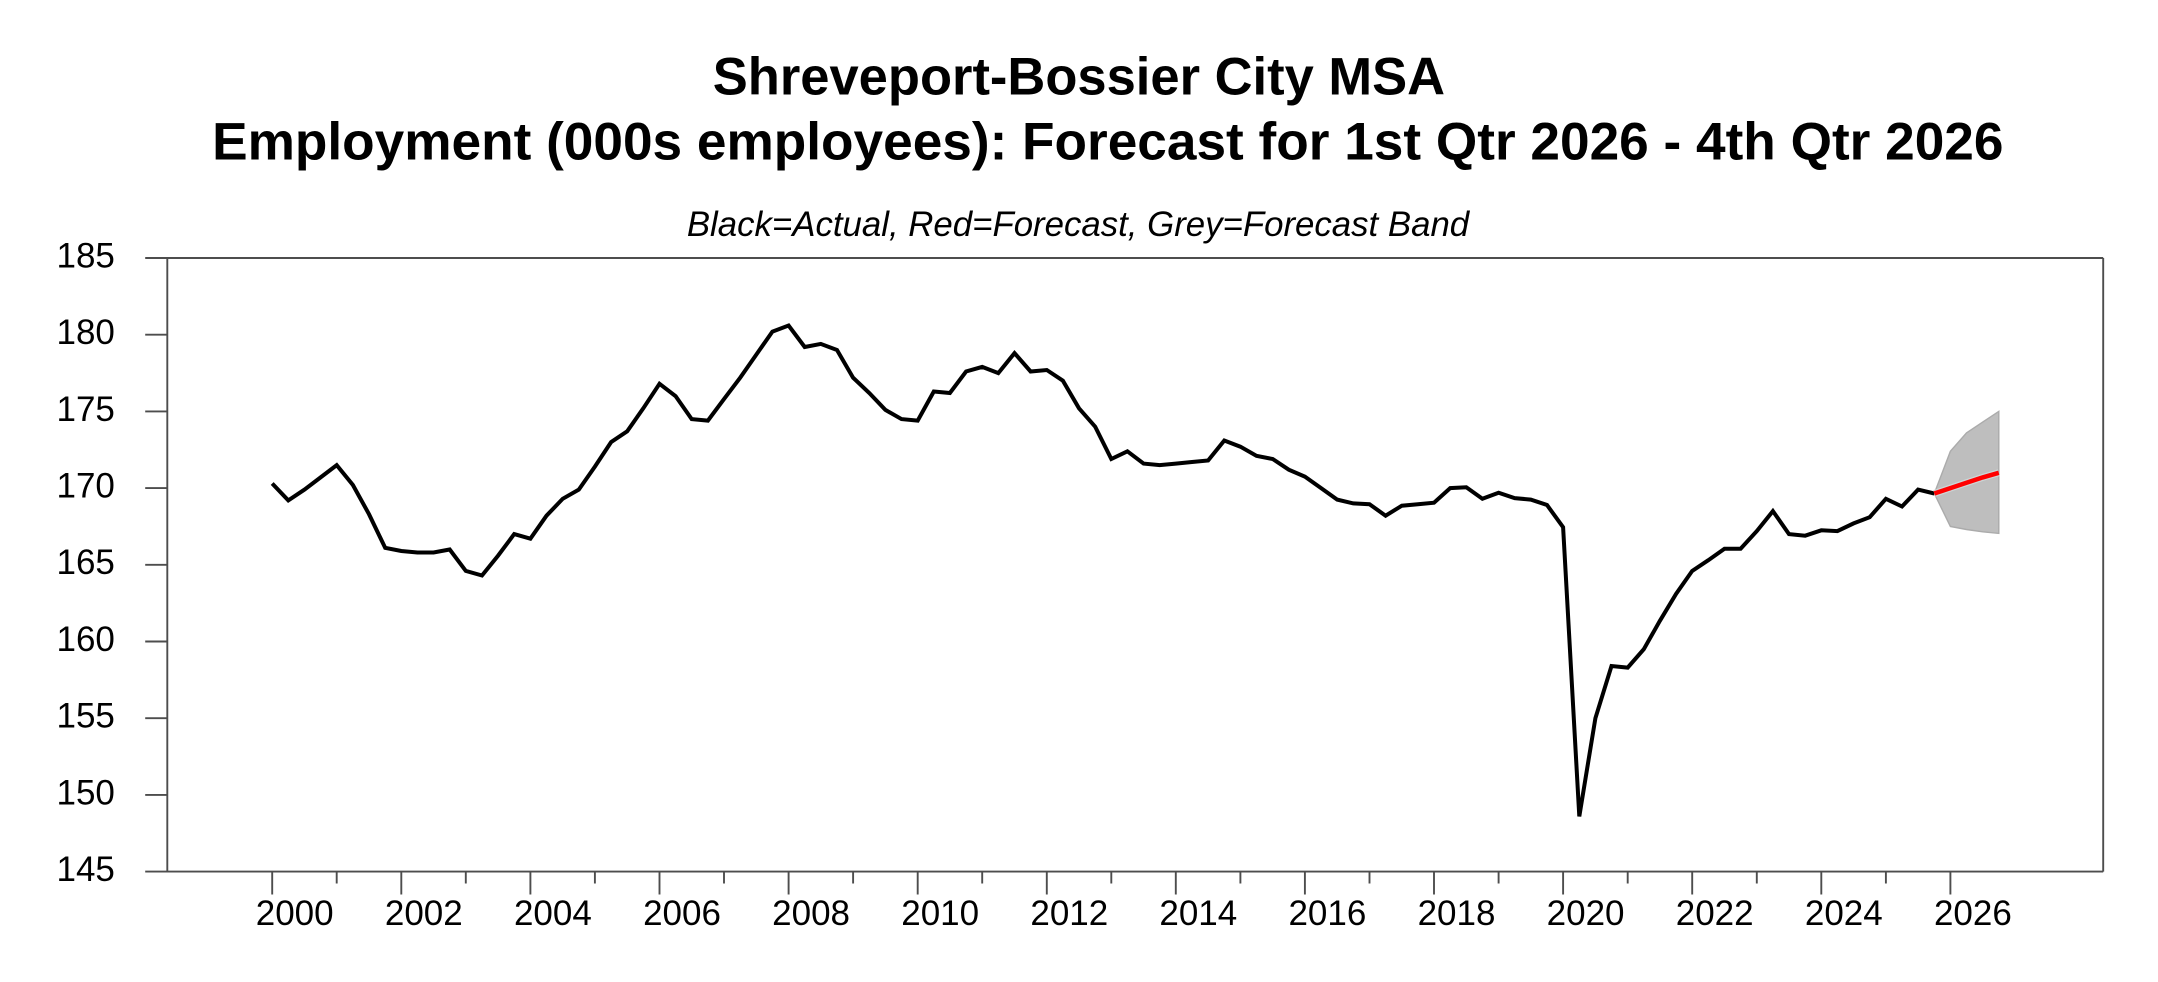 This screenshot has width=2158, height=982. Describe the element at coordinates (85, 716) in the screenshot. I see `svg-text: 155` at that location.